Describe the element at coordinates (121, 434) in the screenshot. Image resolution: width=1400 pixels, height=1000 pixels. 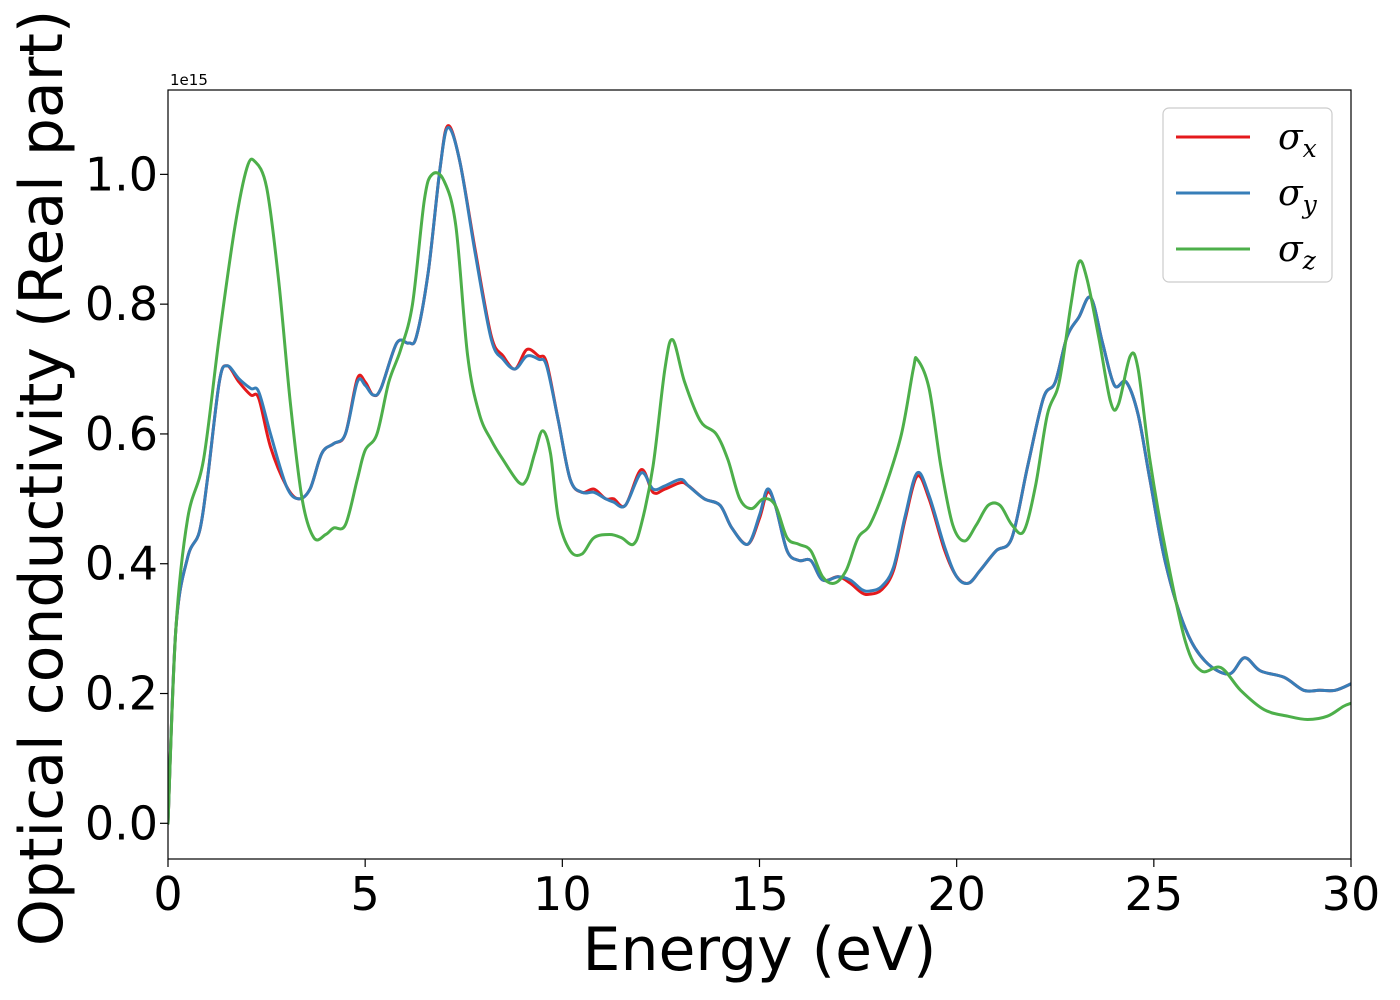
I see `y-tick-label: 0.6` at that location.